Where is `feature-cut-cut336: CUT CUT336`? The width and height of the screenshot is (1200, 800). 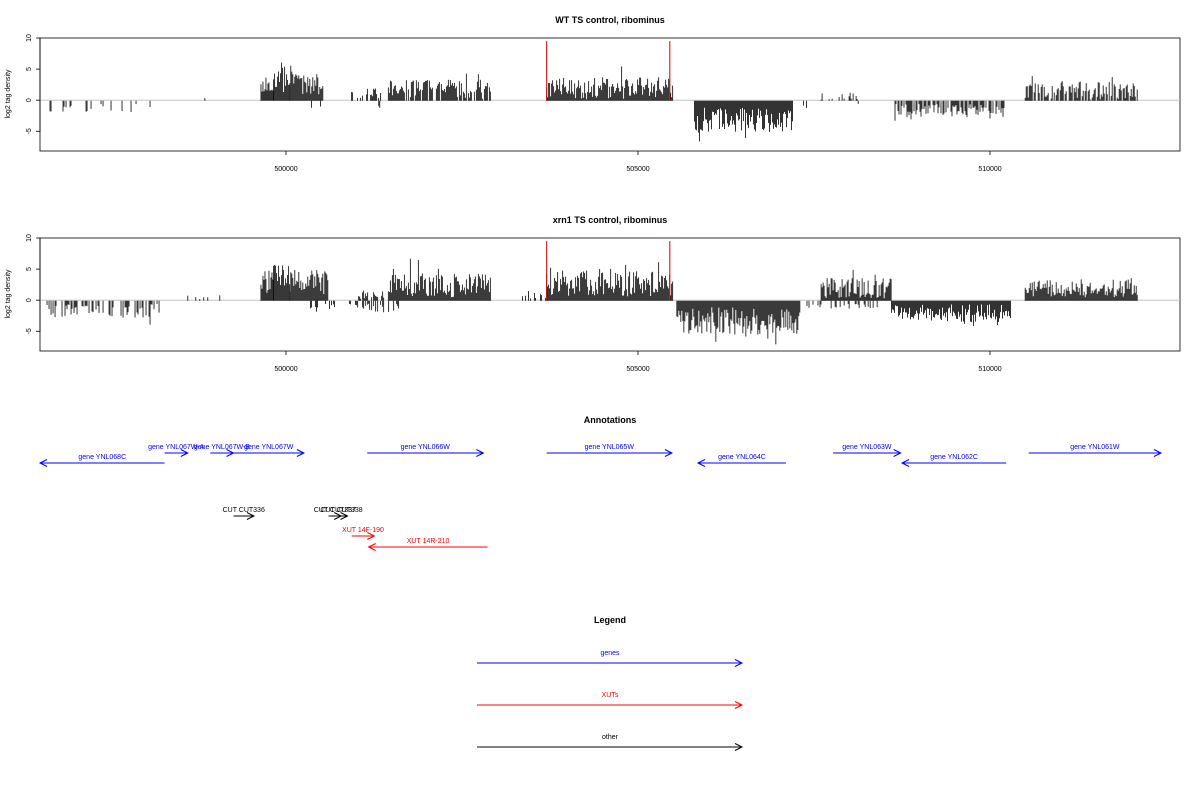 feature-cut-cut336: CUT CUT336 is located at coordinates (244, 513).